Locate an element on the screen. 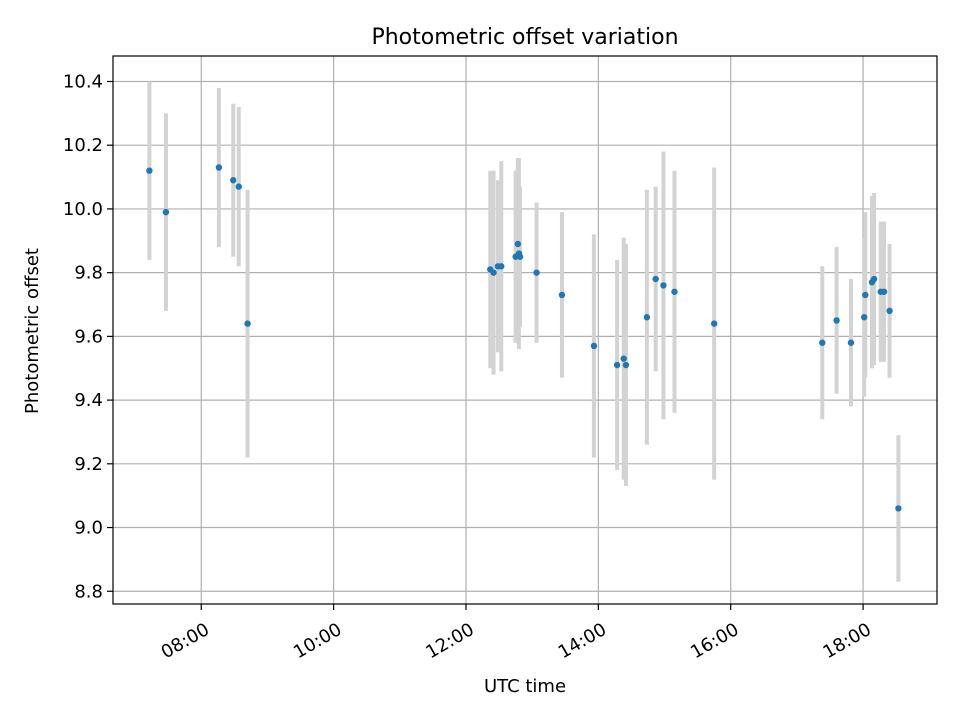  x-axis-label: UTC time is located at coordinates (525, 686).